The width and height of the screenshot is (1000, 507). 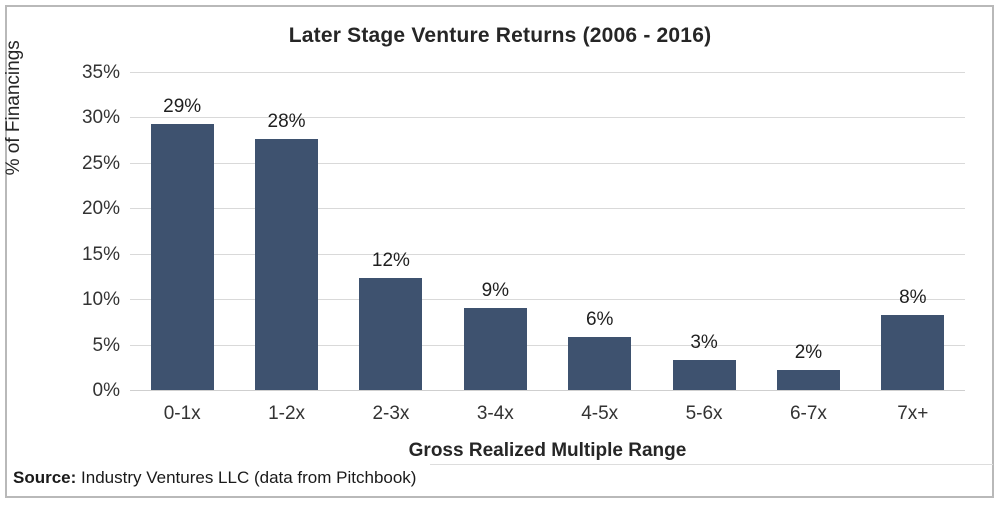 What do you see at coordinates (913, 297) in the screenshot?
I see `bar-value-label: 8%` at bounding box center [913, 297].